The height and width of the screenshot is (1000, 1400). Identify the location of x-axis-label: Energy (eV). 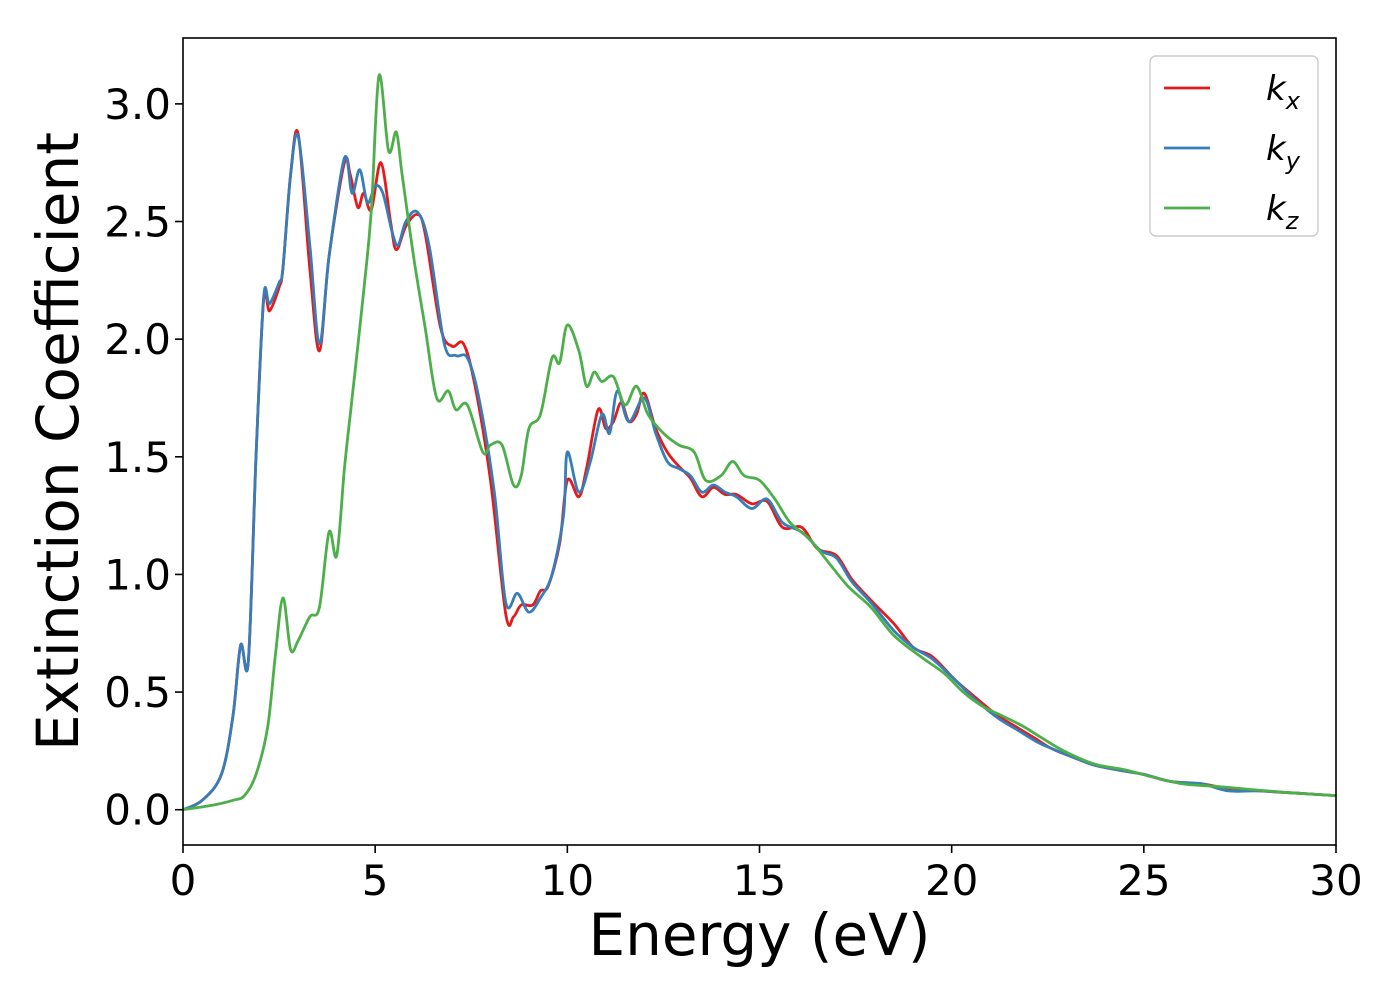
(759, 935).